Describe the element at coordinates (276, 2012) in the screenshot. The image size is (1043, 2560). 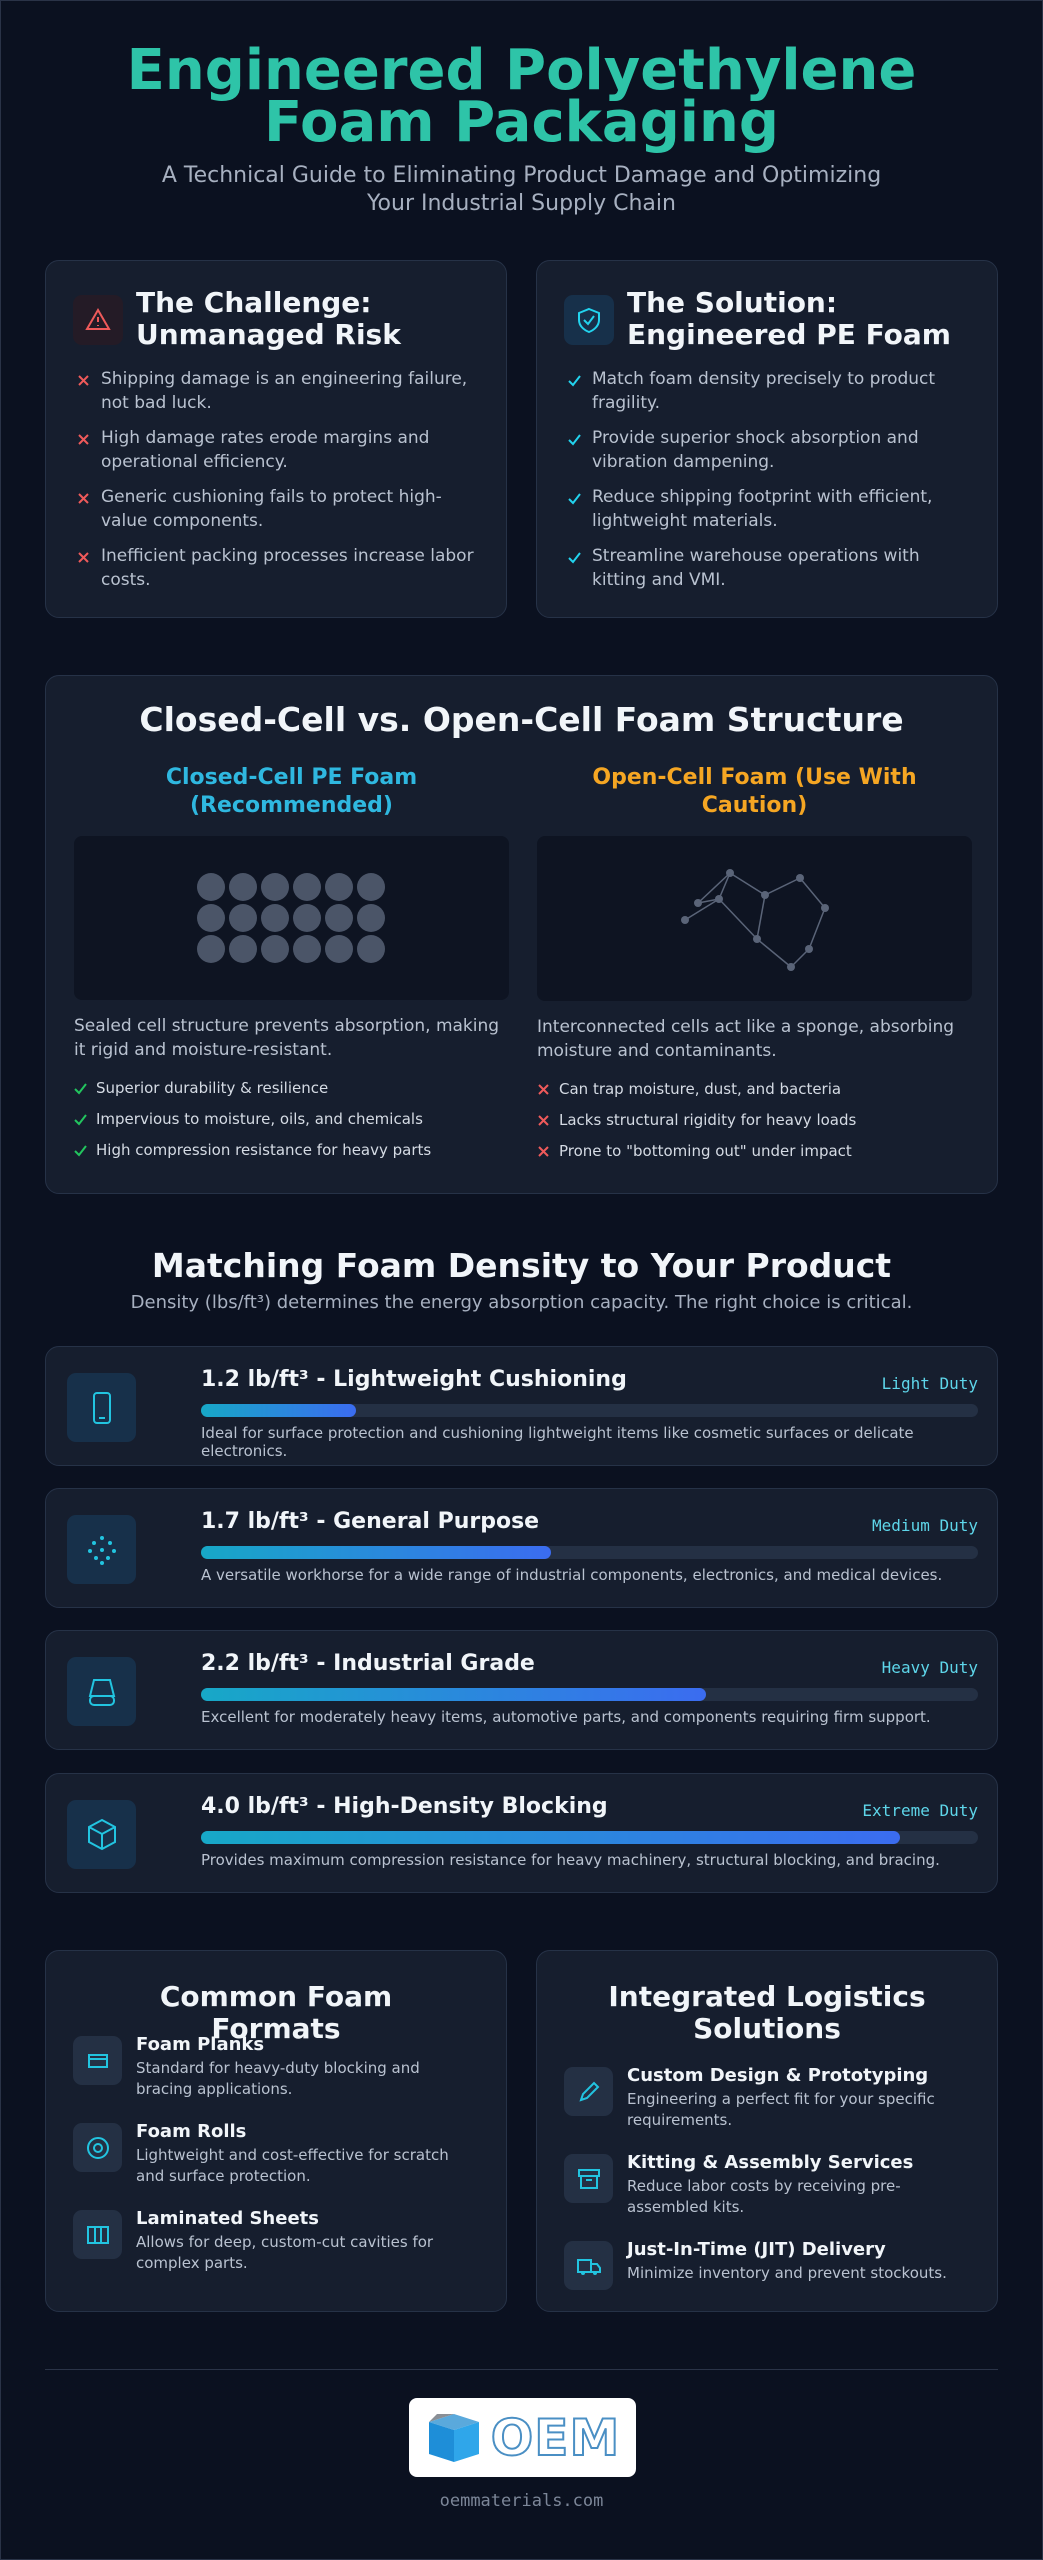
I see `card-title: Common Foam Formats` at that location.